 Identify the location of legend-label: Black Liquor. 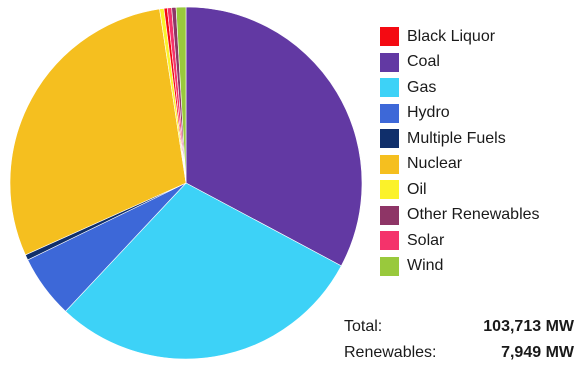
(451, 36).